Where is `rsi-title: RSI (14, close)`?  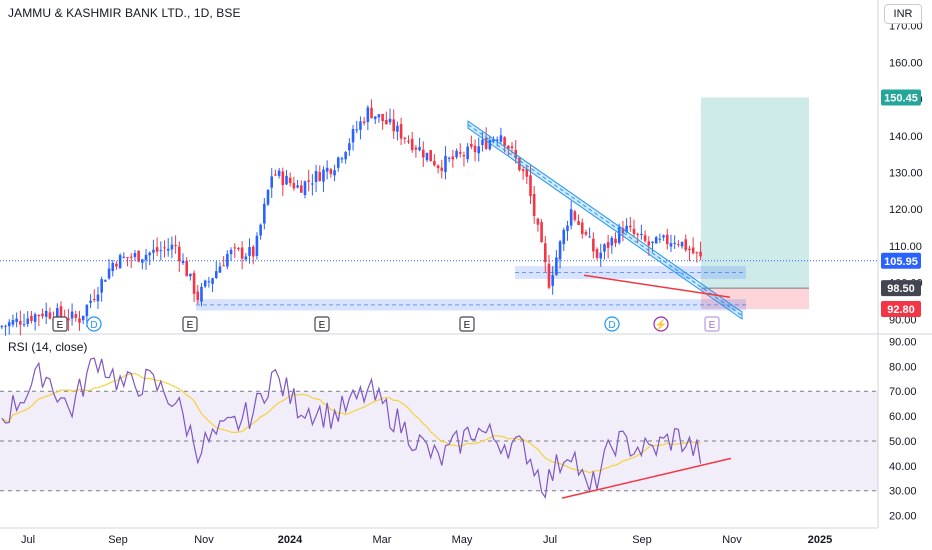
rsi-title: RSI (14, close) is located at coordinates (48, 347).